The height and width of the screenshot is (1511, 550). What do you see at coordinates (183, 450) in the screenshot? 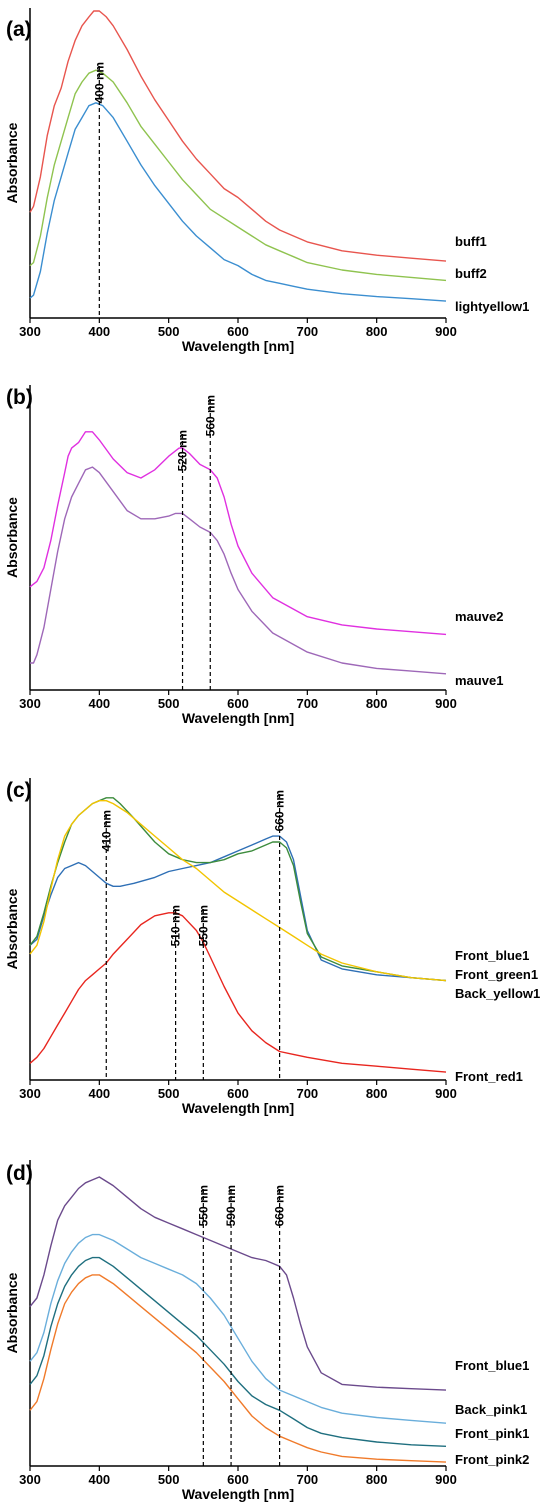
I see `peak-marker-label: 520 nm` at bounding box center [183, 450].